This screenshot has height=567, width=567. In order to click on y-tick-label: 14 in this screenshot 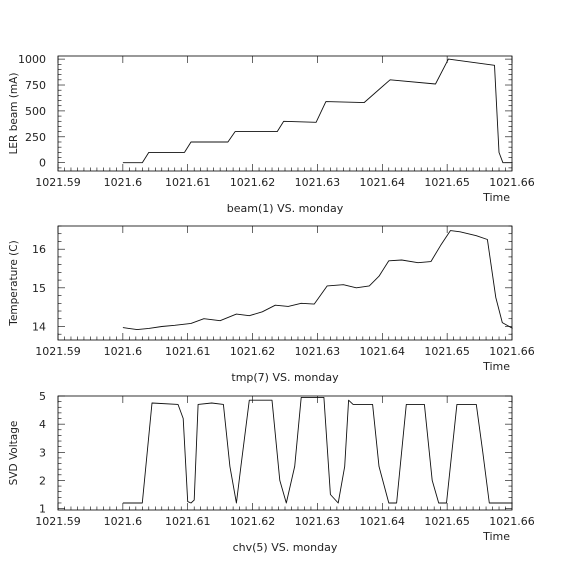, I will do `click(39, 326)`.